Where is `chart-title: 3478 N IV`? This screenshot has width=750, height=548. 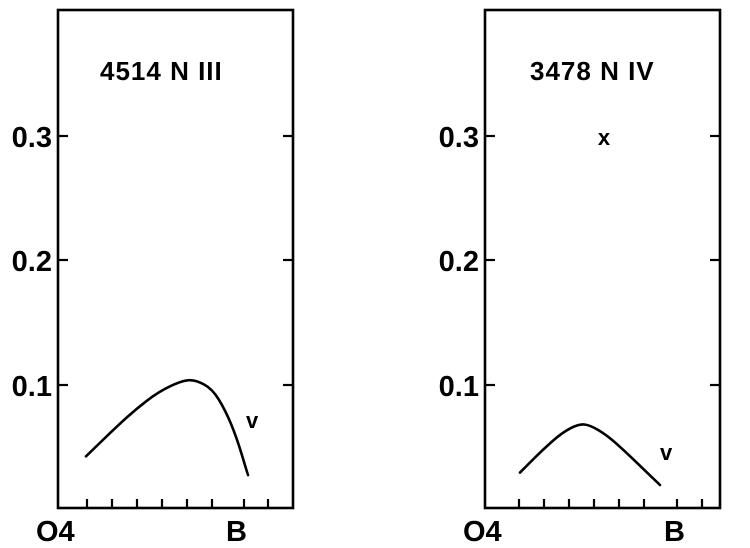
chart-title: 3478 N IV is located at coordinates (592, 71).